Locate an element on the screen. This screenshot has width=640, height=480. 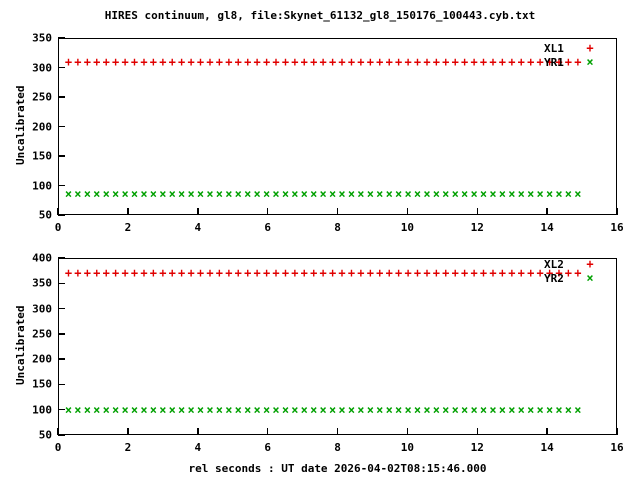
x-tick-label-top: 10 is located at coordinates (407, 227).